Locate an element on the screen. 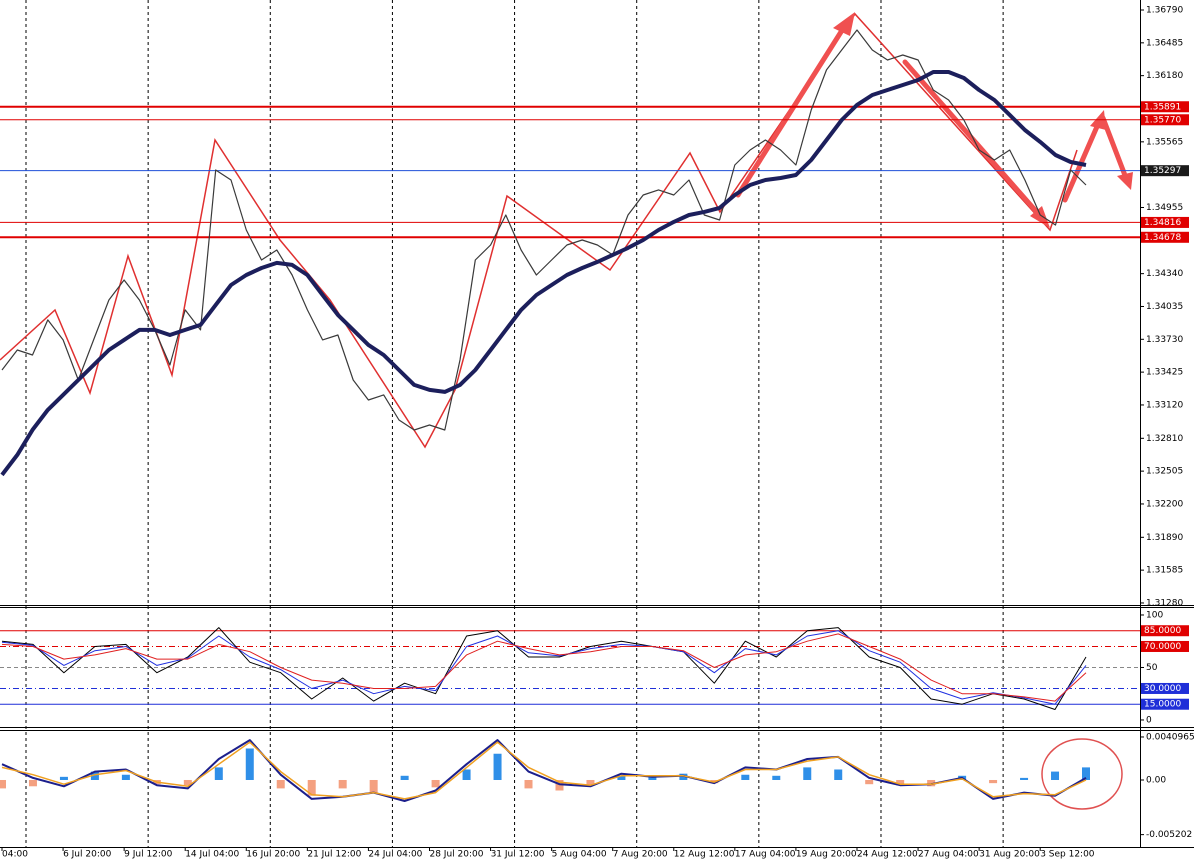 The width and height of the screenshot is (1194, 860). x-tick-label: 19 Aug 20:00 is located at coordinates (826, 855).